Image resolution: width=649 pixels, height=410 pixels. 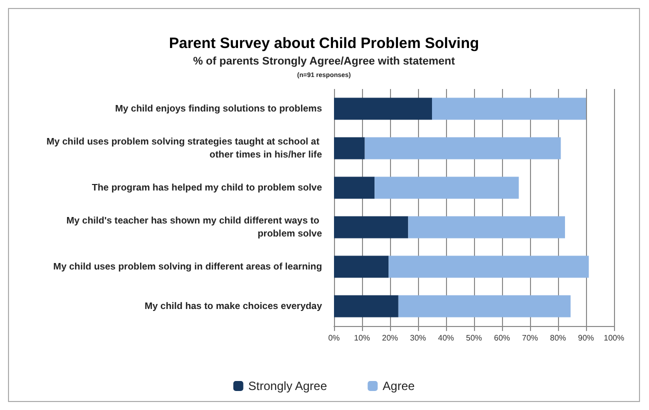 What do you see at coordinates (390, 338) in the screenshot?
I see `x-tick-label: 20%` at bounding box center [390, 338].